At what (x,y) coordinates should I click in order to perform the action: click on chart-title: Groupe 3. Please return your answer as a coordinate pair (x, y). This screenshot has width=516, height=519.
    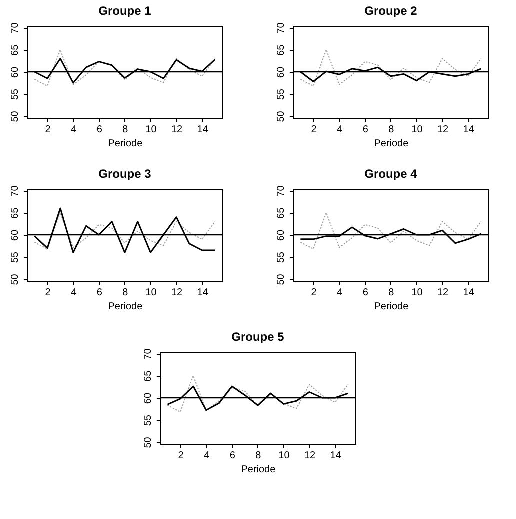
    Looking at the image, I should click on (125, 174).